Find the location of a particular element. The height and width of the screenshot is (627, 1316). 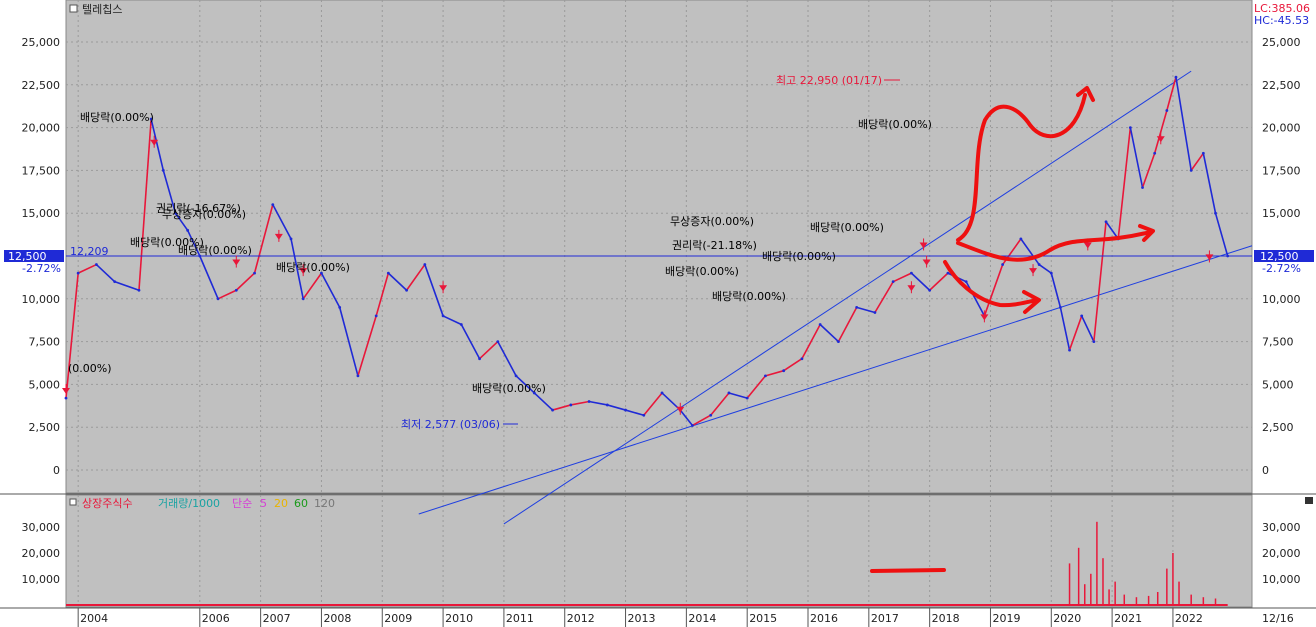

side-arrow-drawing is located at coordinates (1054, 246).